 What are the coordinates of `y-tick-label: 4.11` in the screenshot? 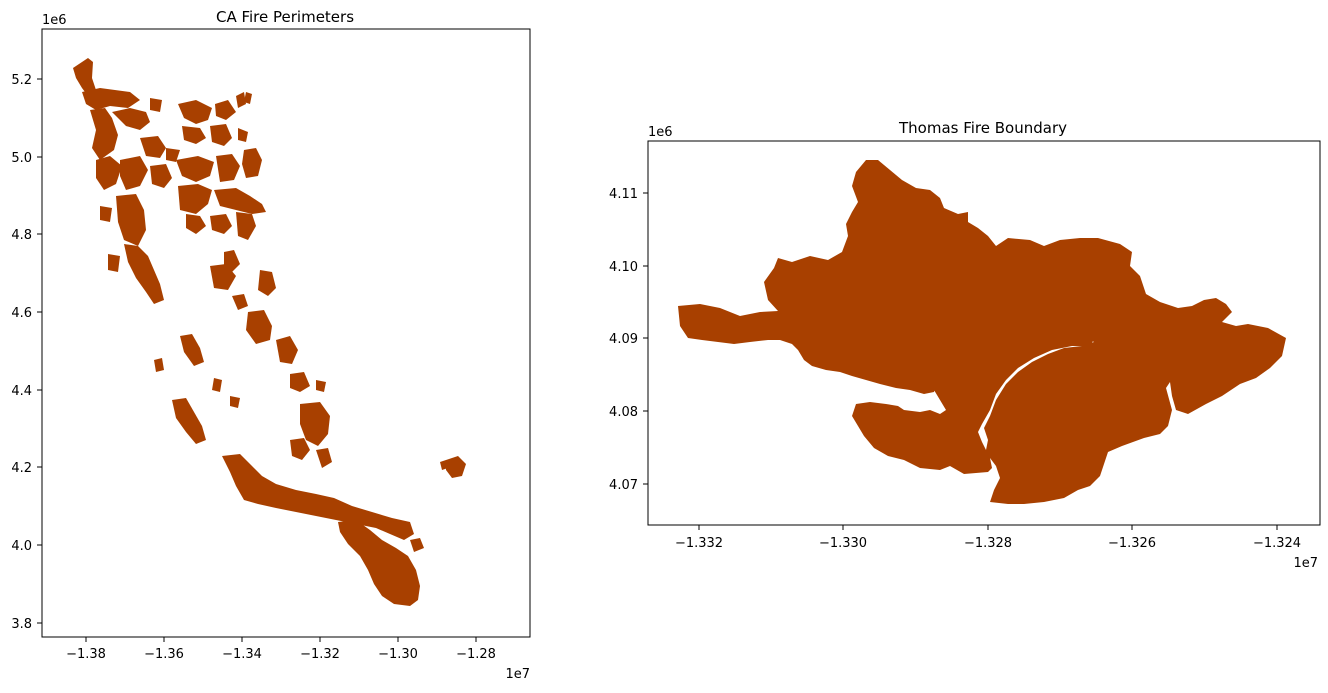 It's located at (623, 194).